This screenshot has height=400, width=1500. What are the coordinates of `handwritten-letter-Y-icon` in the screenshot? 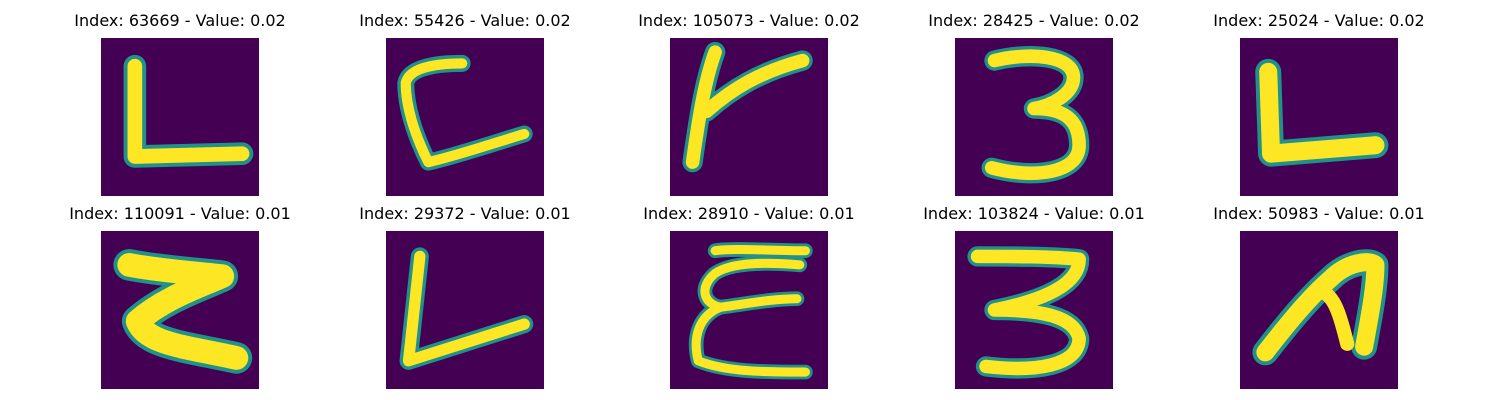 It's located at (749, 117).